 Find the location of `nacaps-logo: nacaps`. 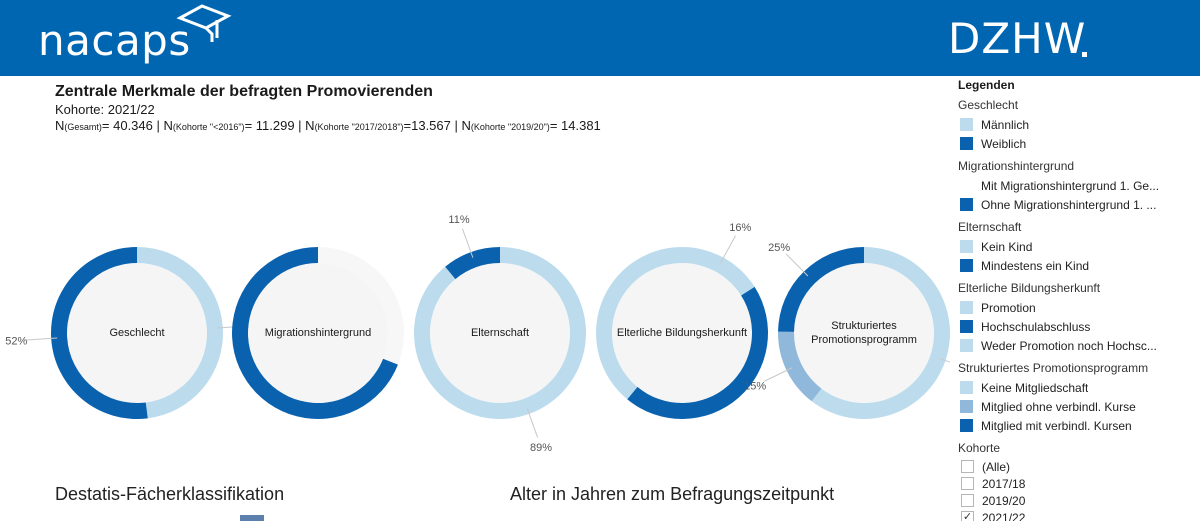

nacaps-logo: nacaps is located at coordinates (114, 40).